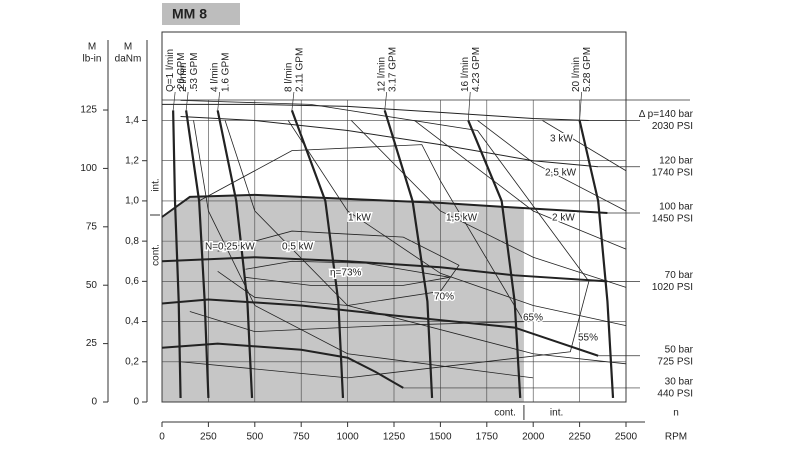 Image resolution: width=800 pixels, height=450 pixels. What do you see at coordinates (676, 160) in the screenshot?
I see `pressure-label: 120 bar` at bounding box center [676, 160].